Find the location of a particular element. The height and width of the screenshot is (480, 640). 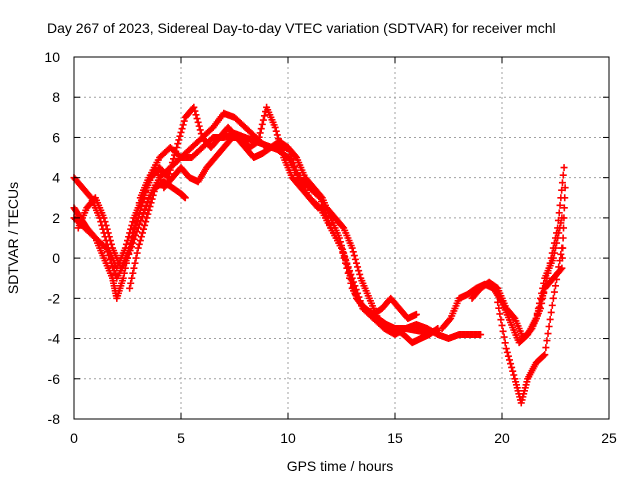

x-tick-label: 20 is located at coordinates (502, 438).